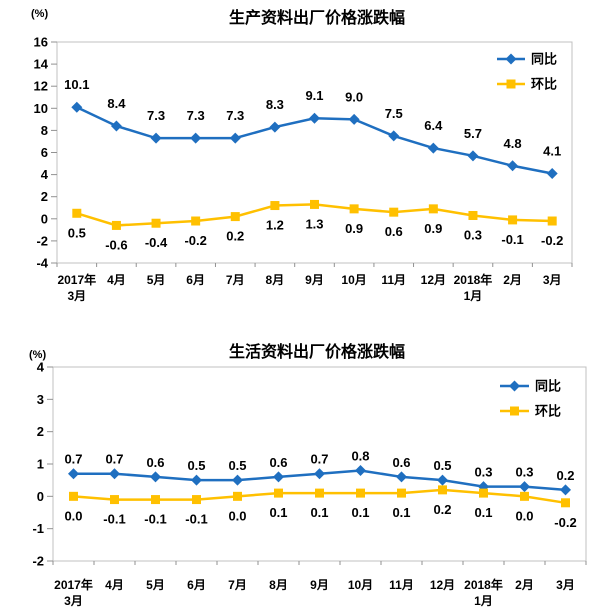 The image size is (614, 614). I want to click on mom-data-label: 0.3, so click(473, 234).